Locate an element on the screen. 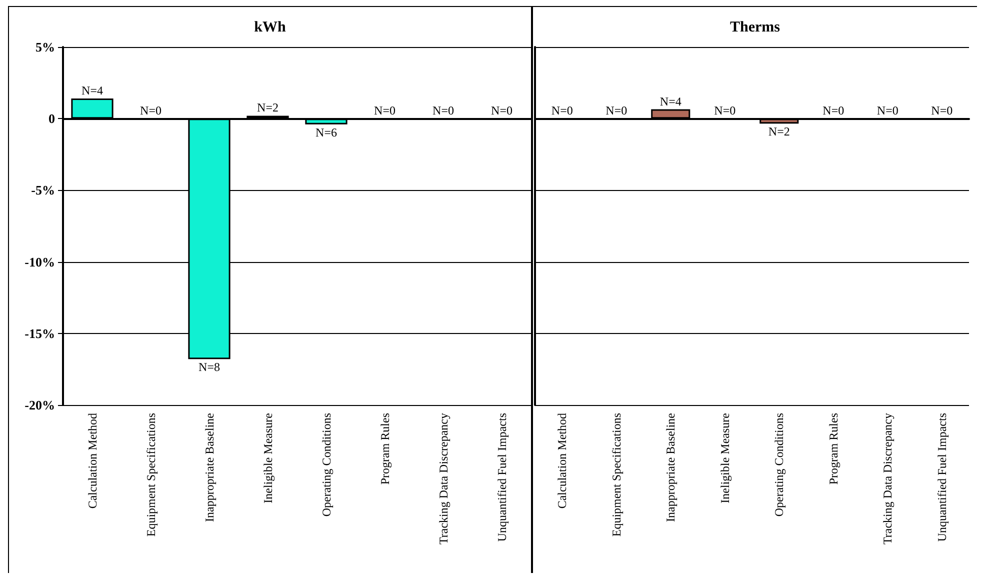 This screenshot has height=580, width=987. chart-title: kWh is located at coordinates (270, 28).